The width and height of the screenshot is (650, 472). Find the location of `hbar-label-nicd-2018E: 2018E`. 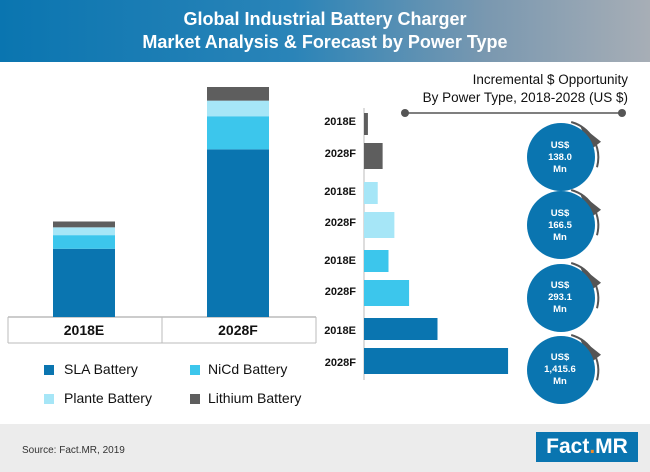

hbar-label-nicd-2018E: 2018E is located at coordinates (340, 261).